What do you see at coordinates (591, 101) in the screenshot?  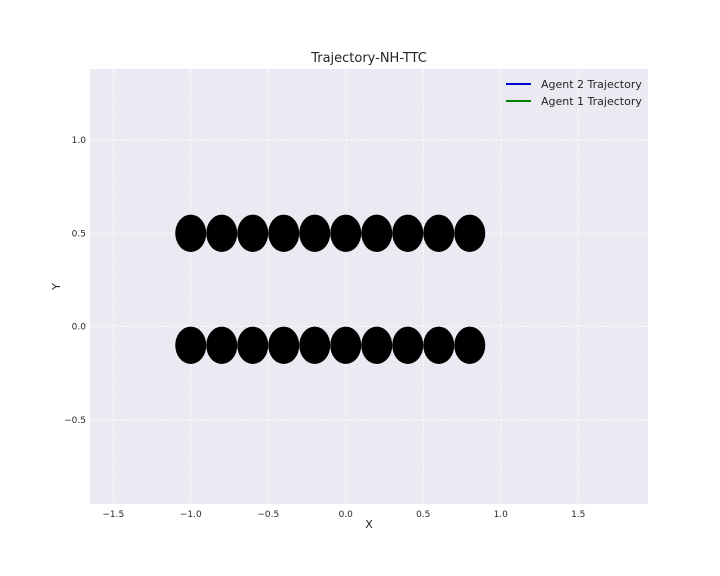 I see `legend-label: Agent 1 Trajectory` at bounding box center [591, 101].